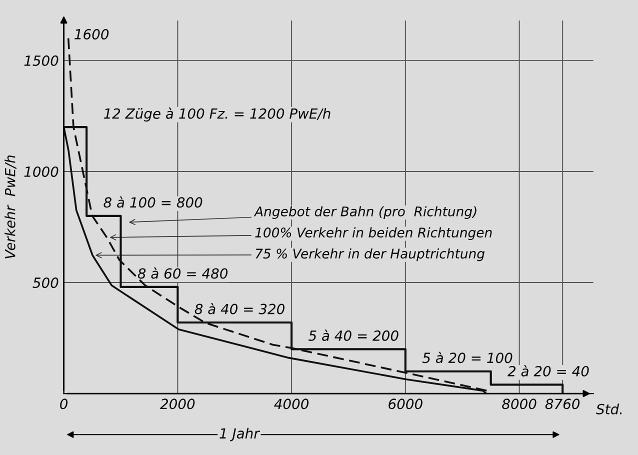 Image resolution: width=638 pixels, height=455 pixels. Describe the element at coordinates (153, 202) in the screenshot. I see `annotation: 8 à 100 = 800` at that location.